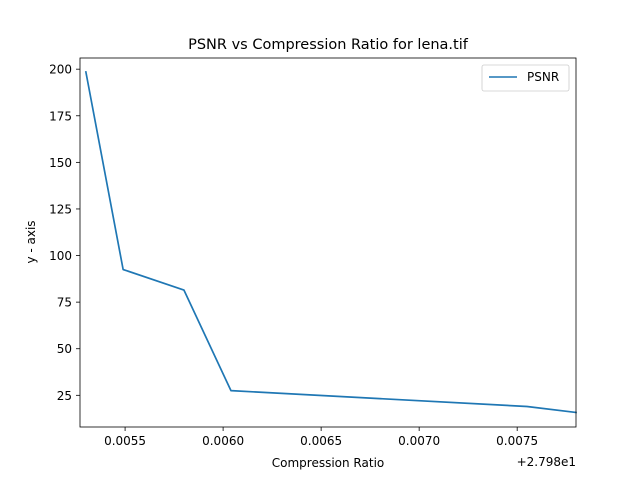  I want to click on y-tick-label: 75, so click(64, 303).